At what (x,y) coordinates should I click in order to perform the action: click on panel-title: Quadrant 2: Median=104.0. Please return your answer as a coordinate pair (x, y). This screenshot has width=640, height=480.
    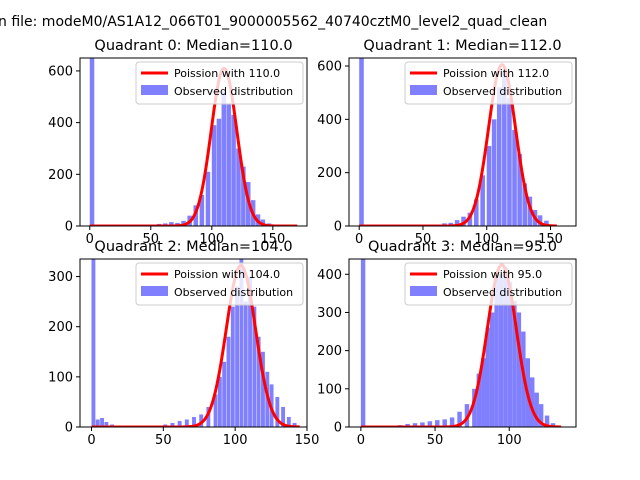
    Looking at the image, I should click on (193, 247).